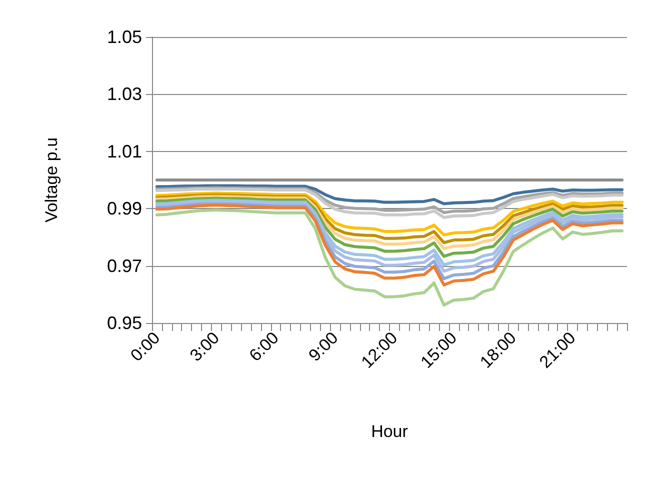 The width and height of the screenshot is (667, 479). Describe the element at coordinates (124, 37) in the screenshot. I see `y-tick-label: 1.05` at that location.